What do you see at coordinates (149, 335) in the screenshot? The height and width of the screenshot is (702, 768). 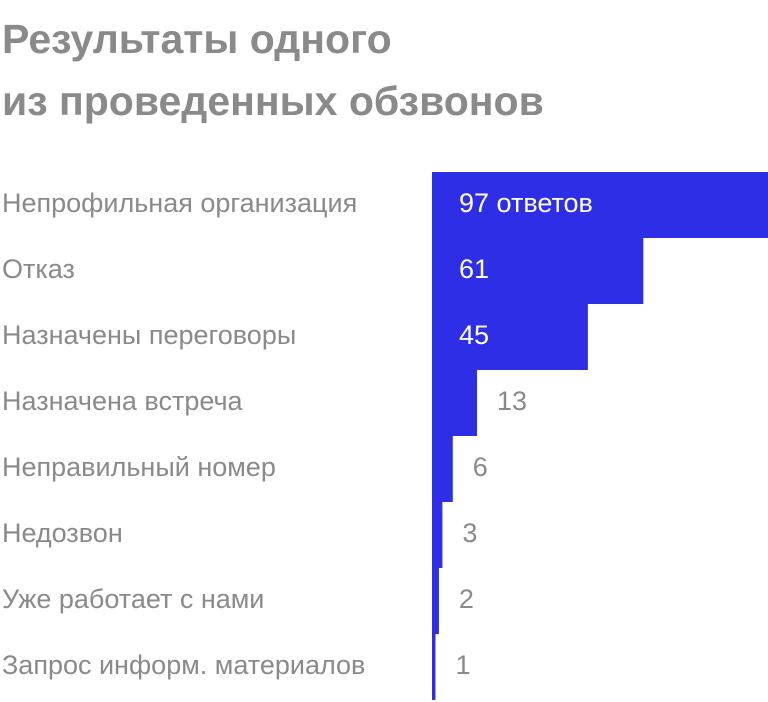 I see `category-label-2: Назначены переговоры` at bounding box center [149, 335].